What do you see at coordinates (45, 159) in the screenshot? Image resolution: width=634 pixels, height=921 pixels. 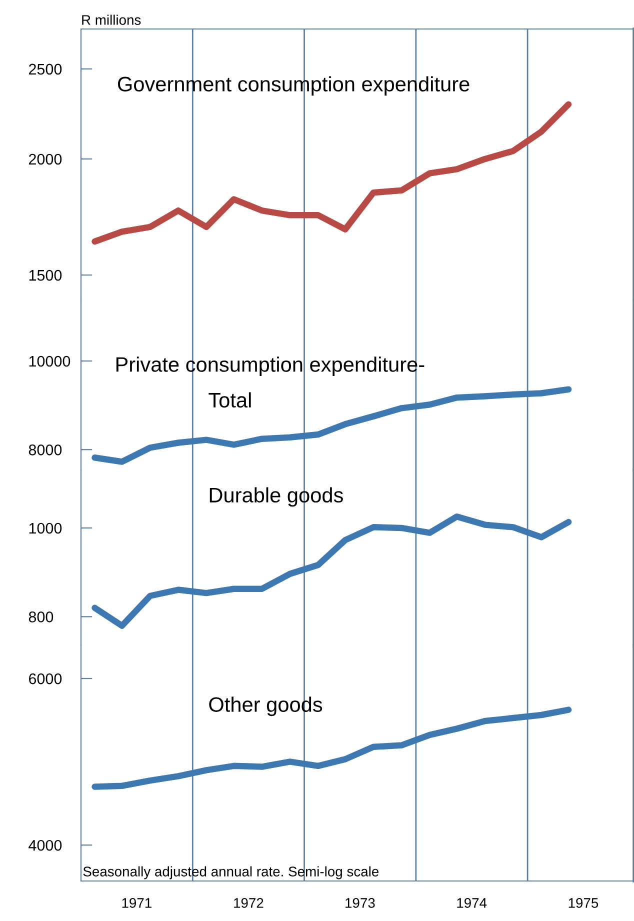 I see `y-tick-label: 2000` at bounding box center [45, 159].